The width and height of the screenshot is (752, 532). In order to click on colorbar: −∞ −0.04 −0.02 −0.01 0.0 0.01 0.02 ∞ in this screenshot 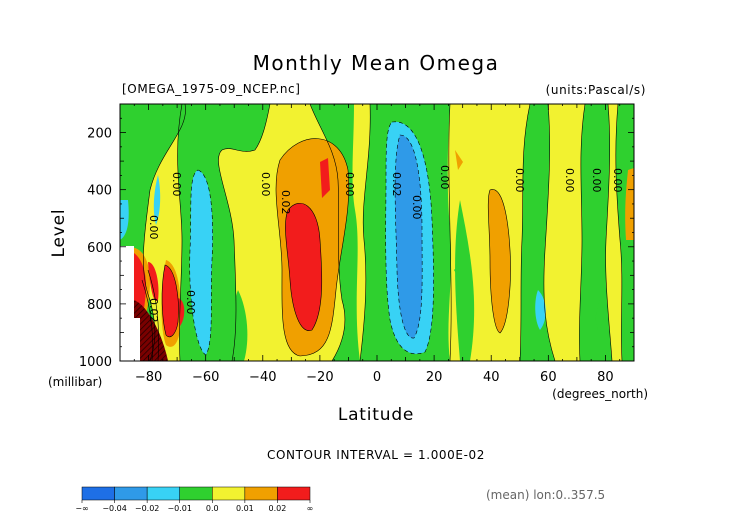, I will do `click(194, 499)`.